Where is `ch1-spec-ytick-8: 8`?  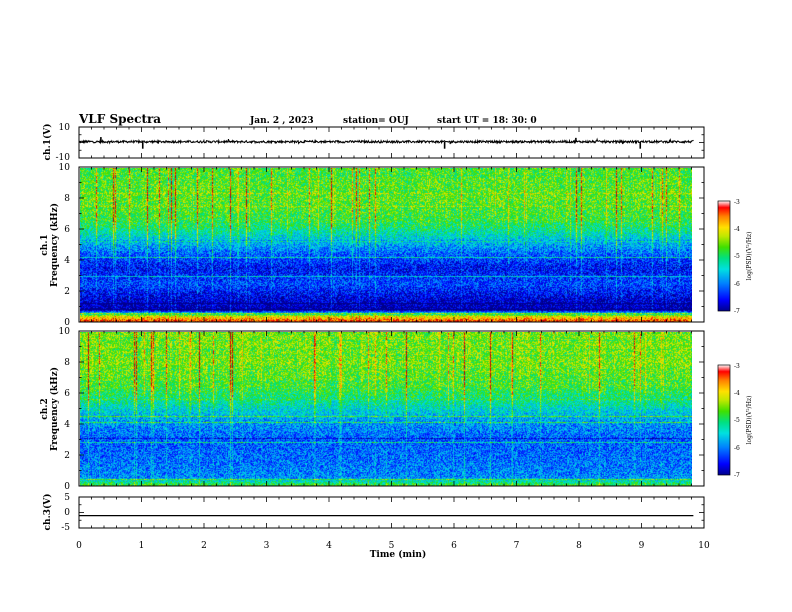
ch1-spec-ytick-8: 8 is located at coordinates (67, 199).